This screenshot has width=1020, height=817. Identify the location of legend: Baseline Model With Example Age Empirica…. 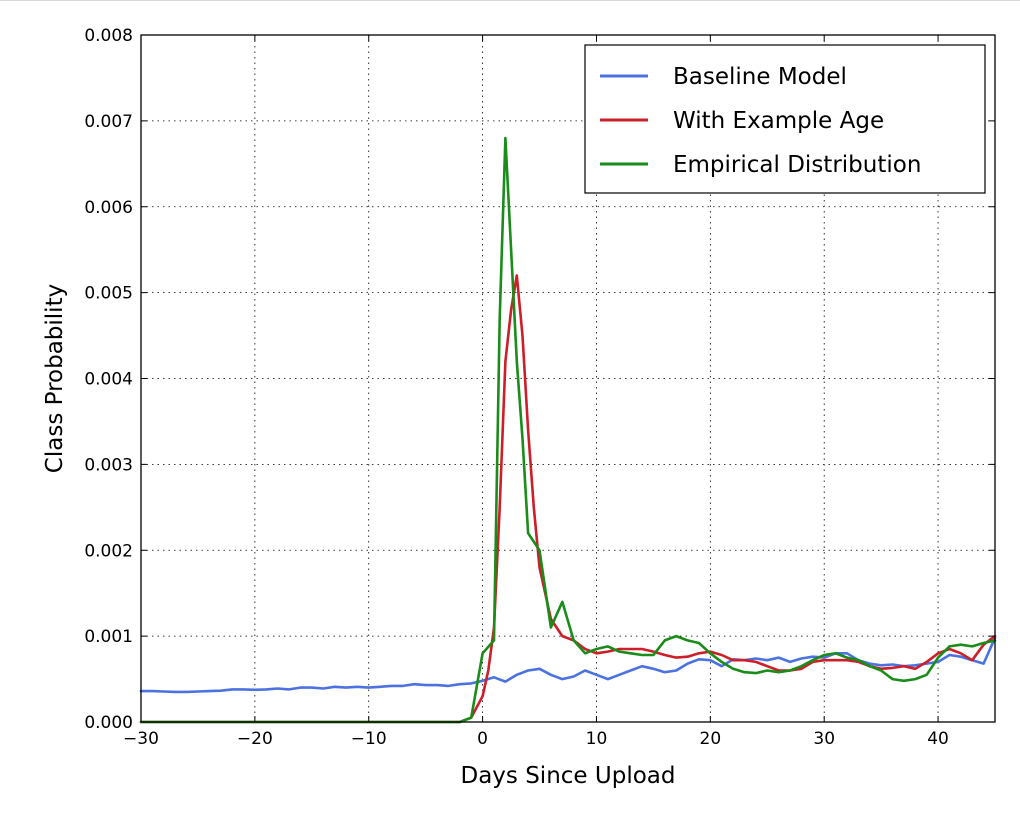
(785, 119).